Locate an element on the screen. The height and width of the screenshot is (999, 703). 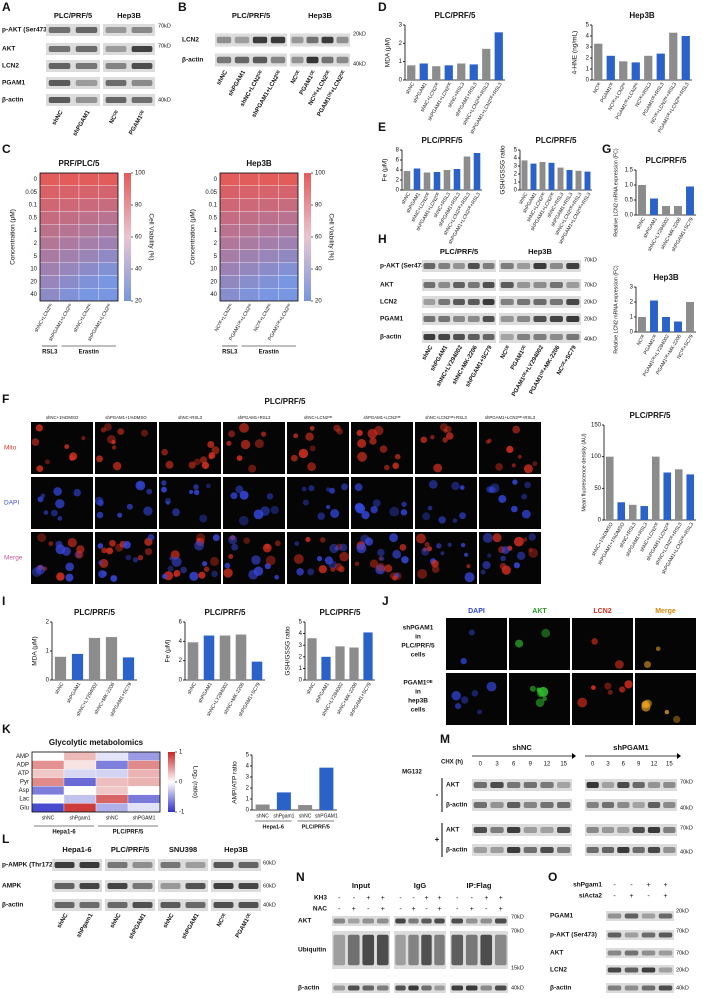
time-label: 3 is located at coordinates (608, 765).